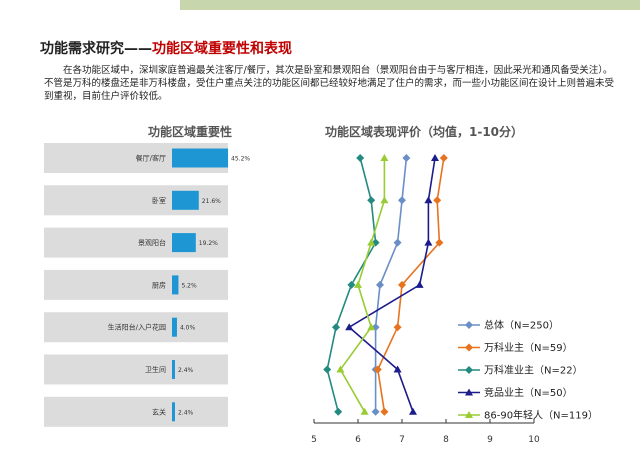 The width and height of the screenshot is (640, 452). What do you see at coordinates (521, 325) in the screenshot?
I see `legend-label: 总体（N=250）` at bounding box center [521, 325].